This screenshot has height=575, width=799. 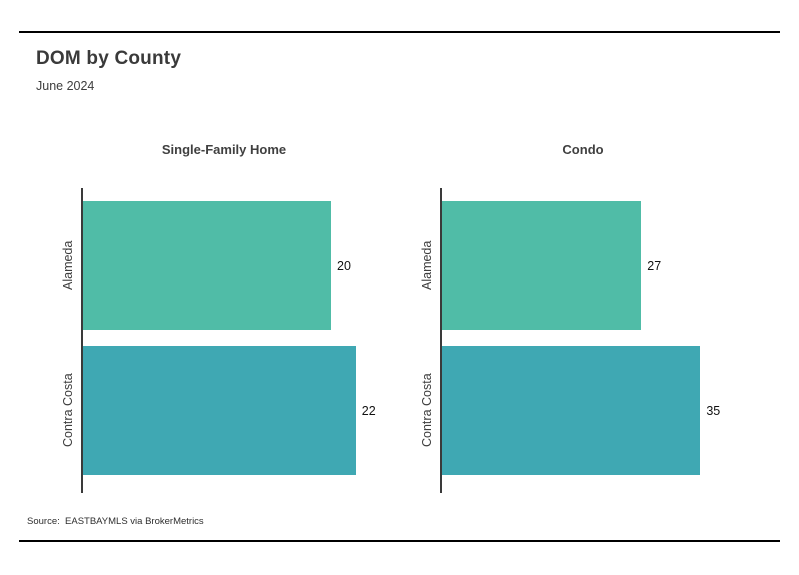 I want to click on bar-value-label: 35, so click(x=713, y=410).